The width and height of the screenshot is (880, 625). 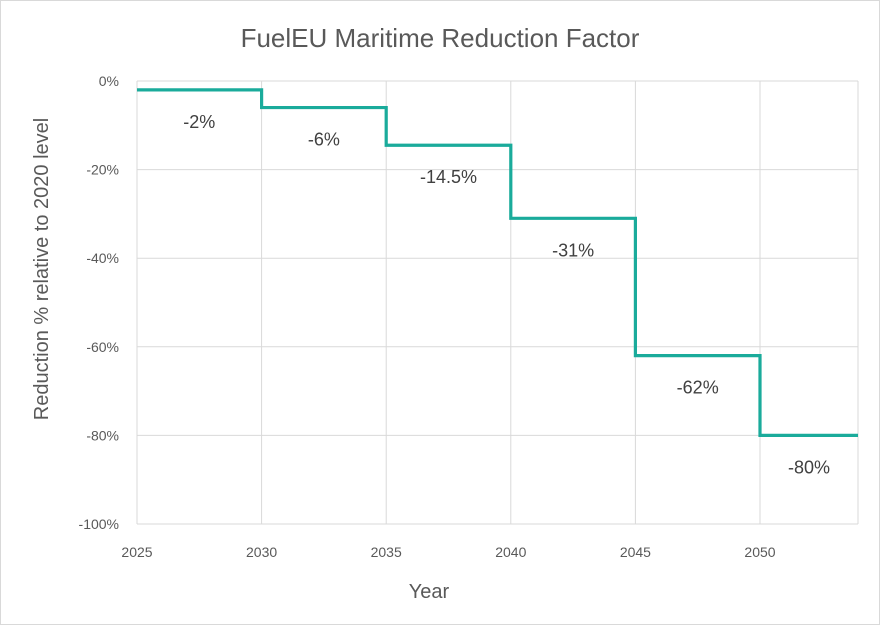 What do you see at coordinates (136, 552) in the screenshot?
I see `x-tick-label: 2025` at bounding box center [136, 552].